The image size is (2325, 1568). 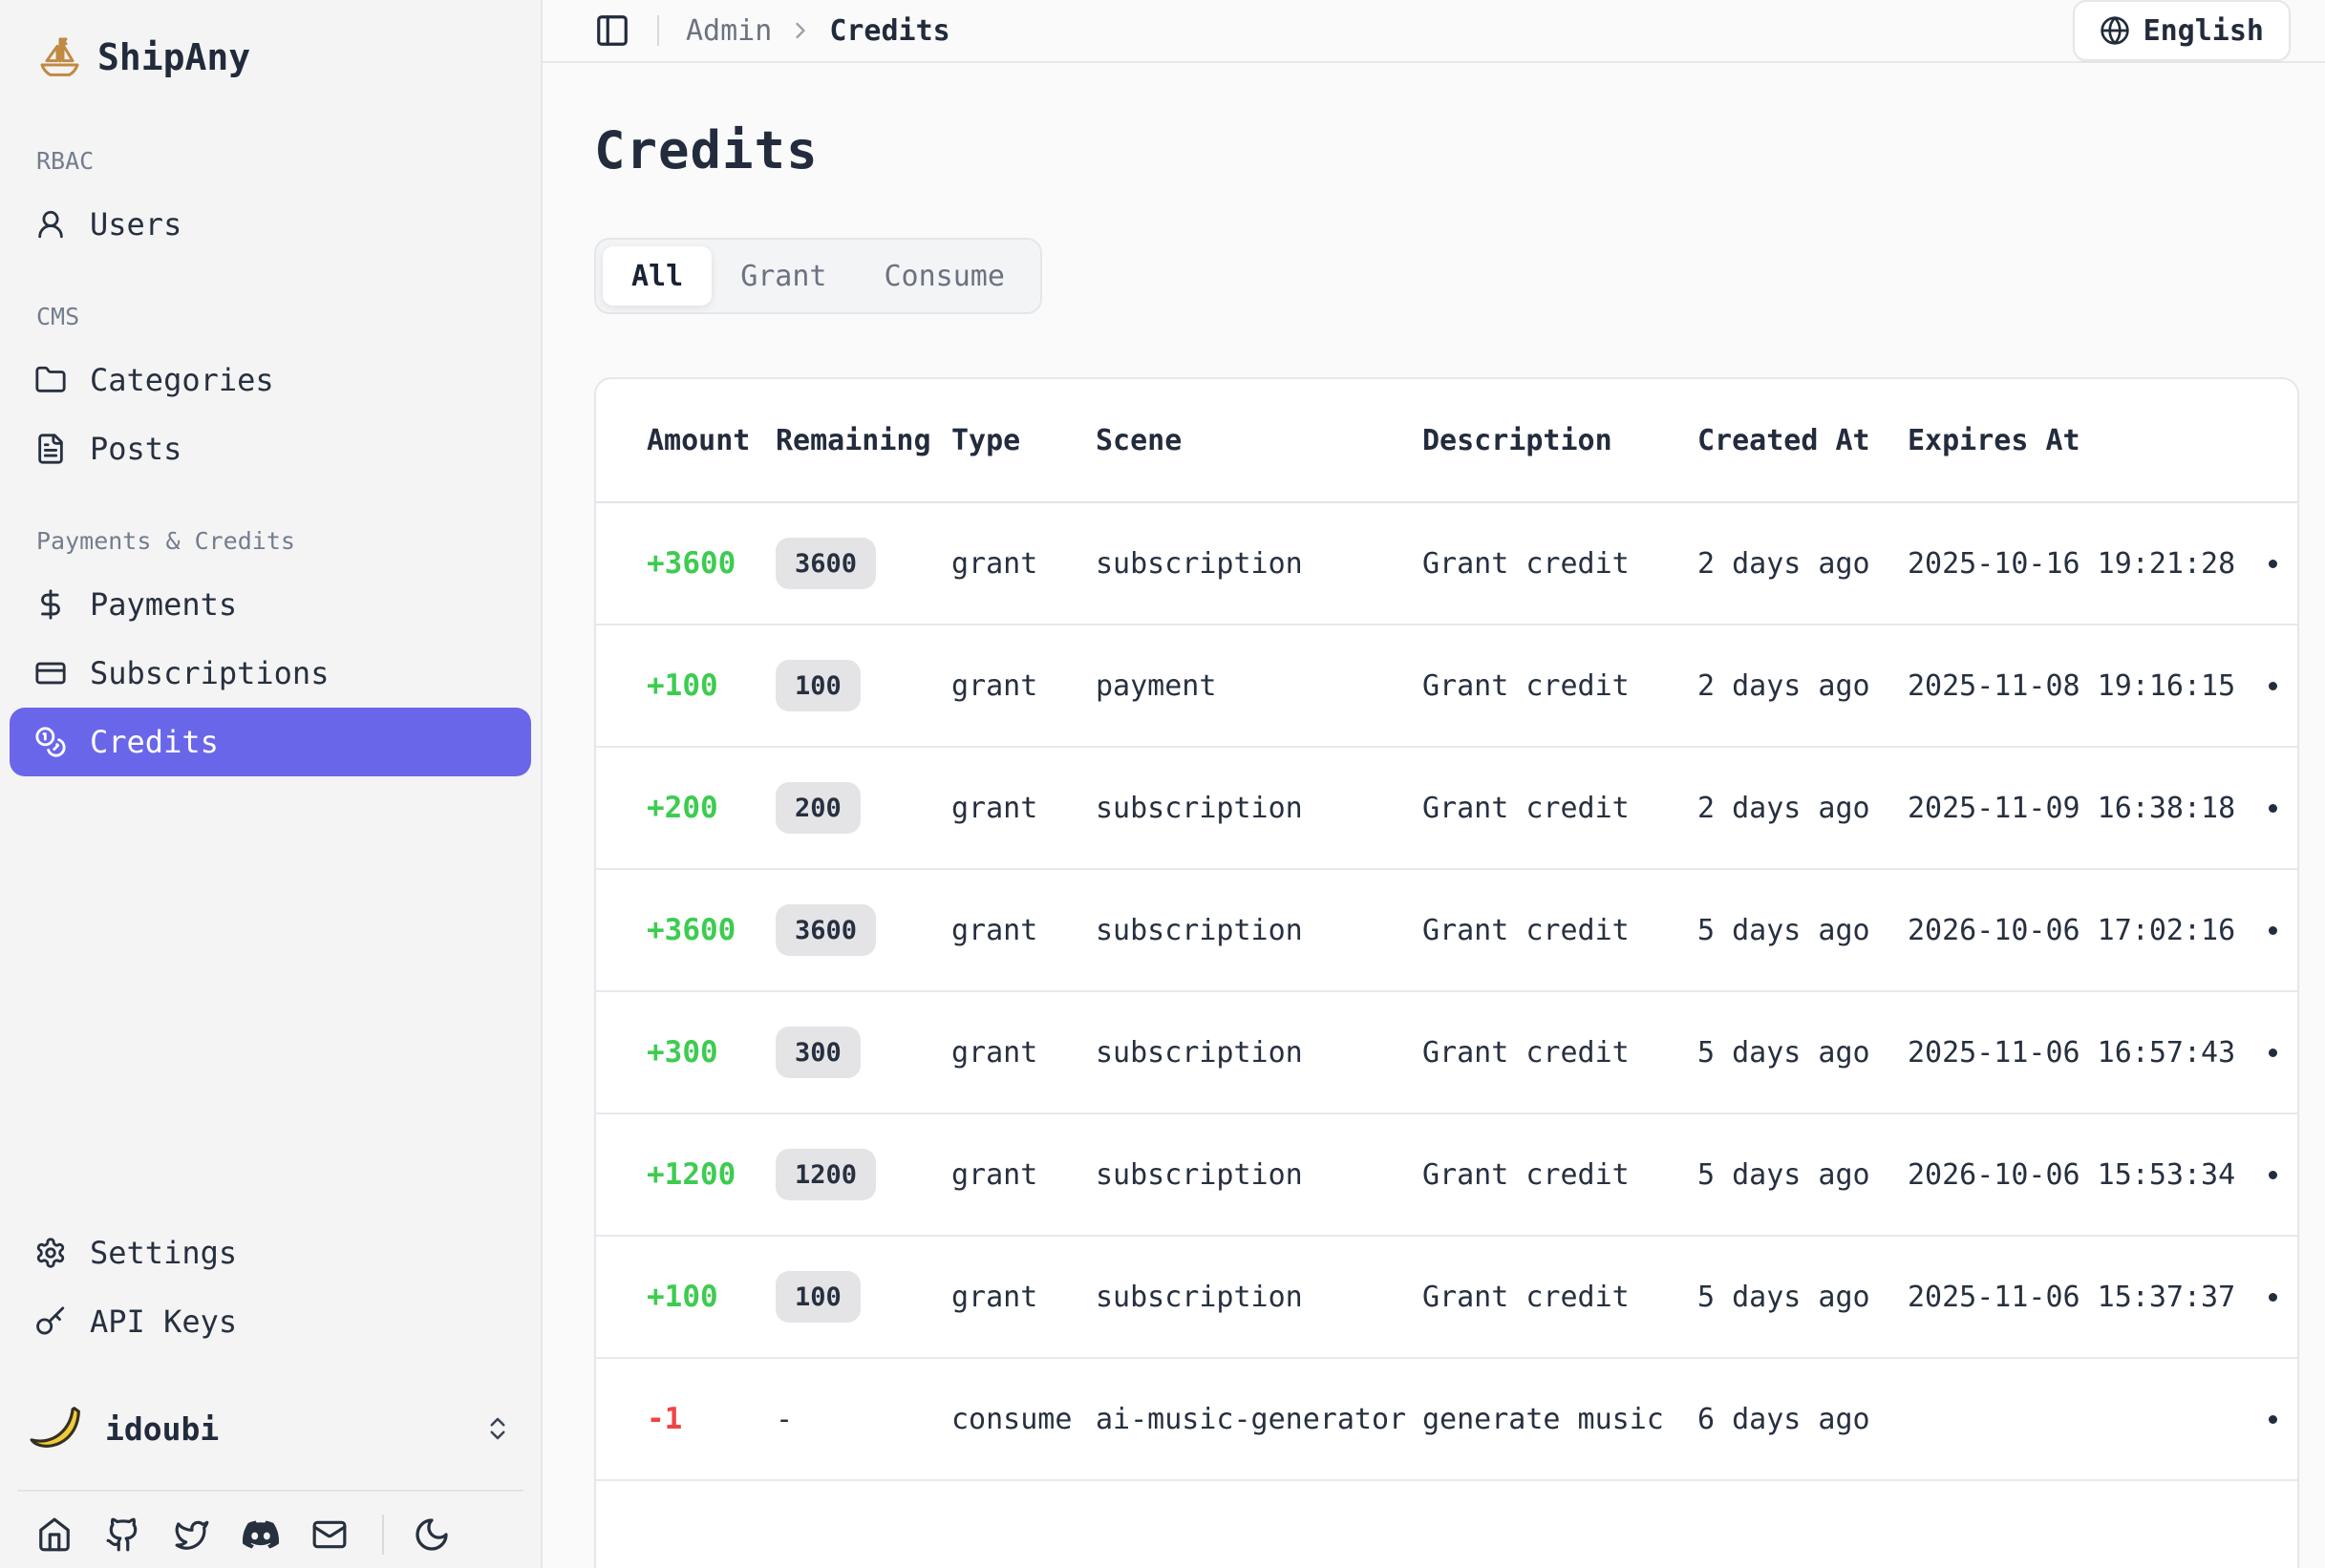 I want to click on tab-consume: Consume, so click(x=945, y=276).